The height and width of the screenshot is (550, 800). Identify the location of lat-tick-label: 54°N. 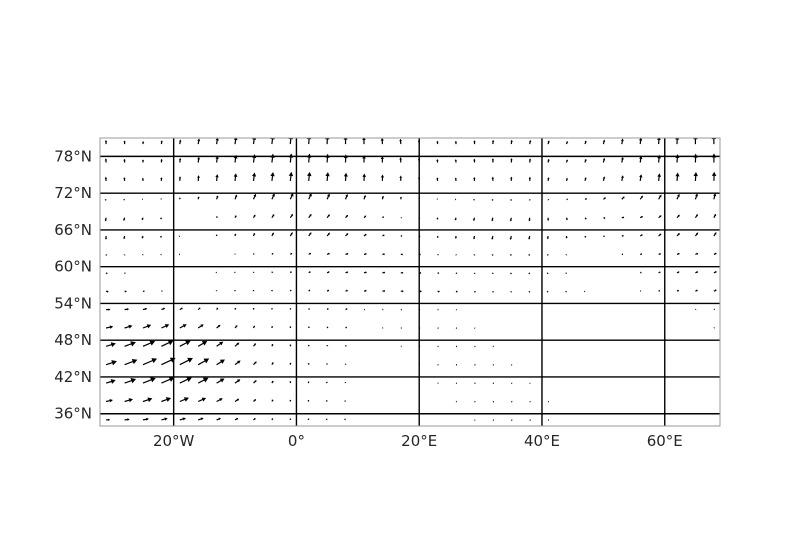
(73, 303).